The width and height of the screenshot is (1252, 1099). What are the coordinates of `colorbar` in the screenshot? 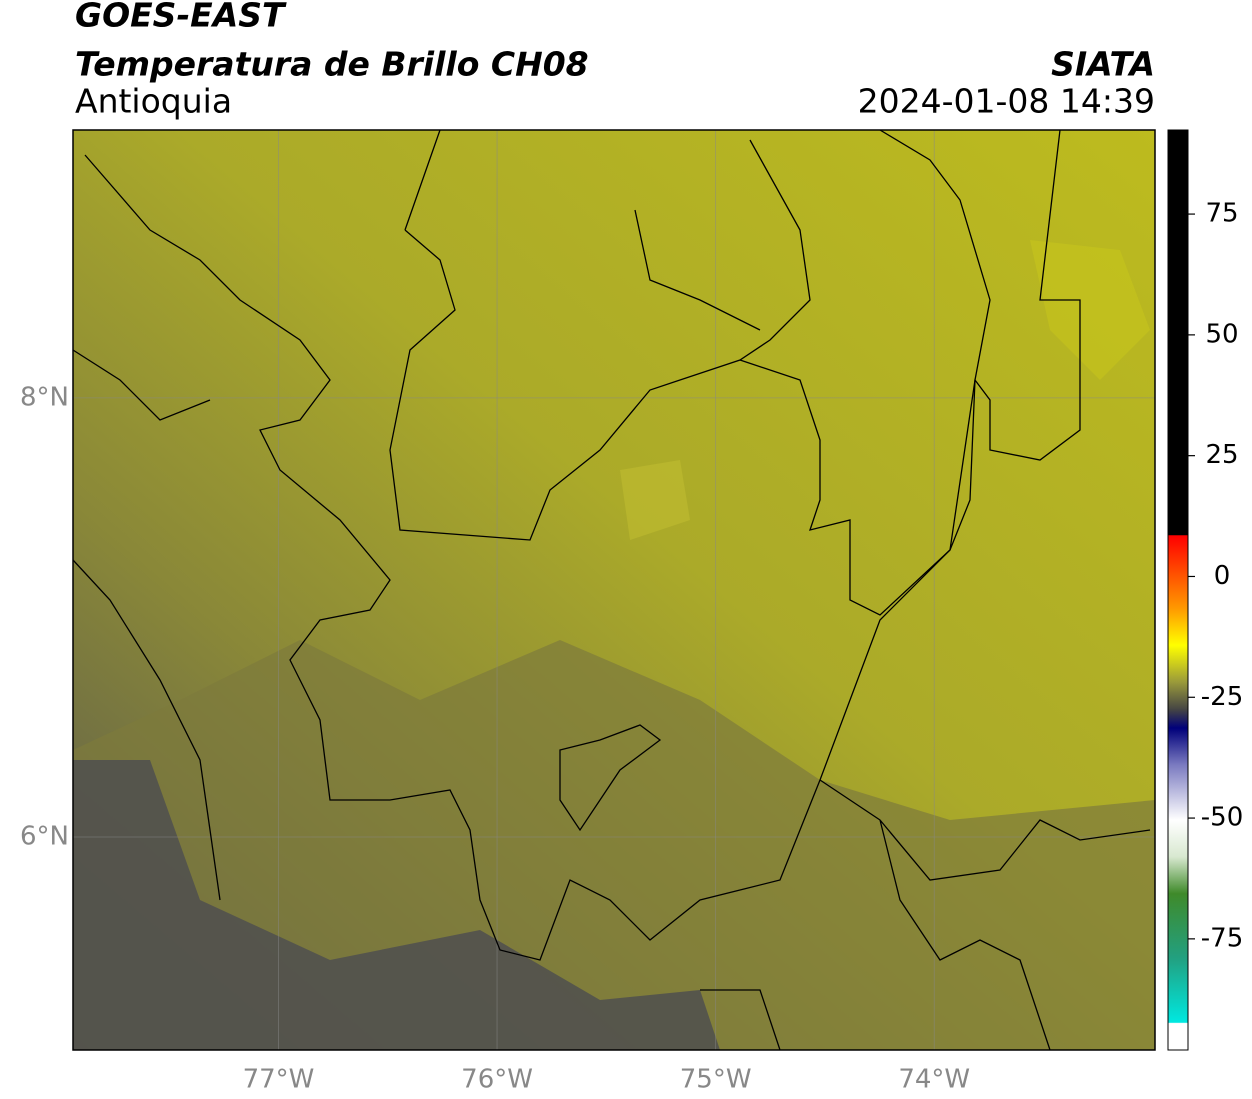 It's located at (1178, 590).